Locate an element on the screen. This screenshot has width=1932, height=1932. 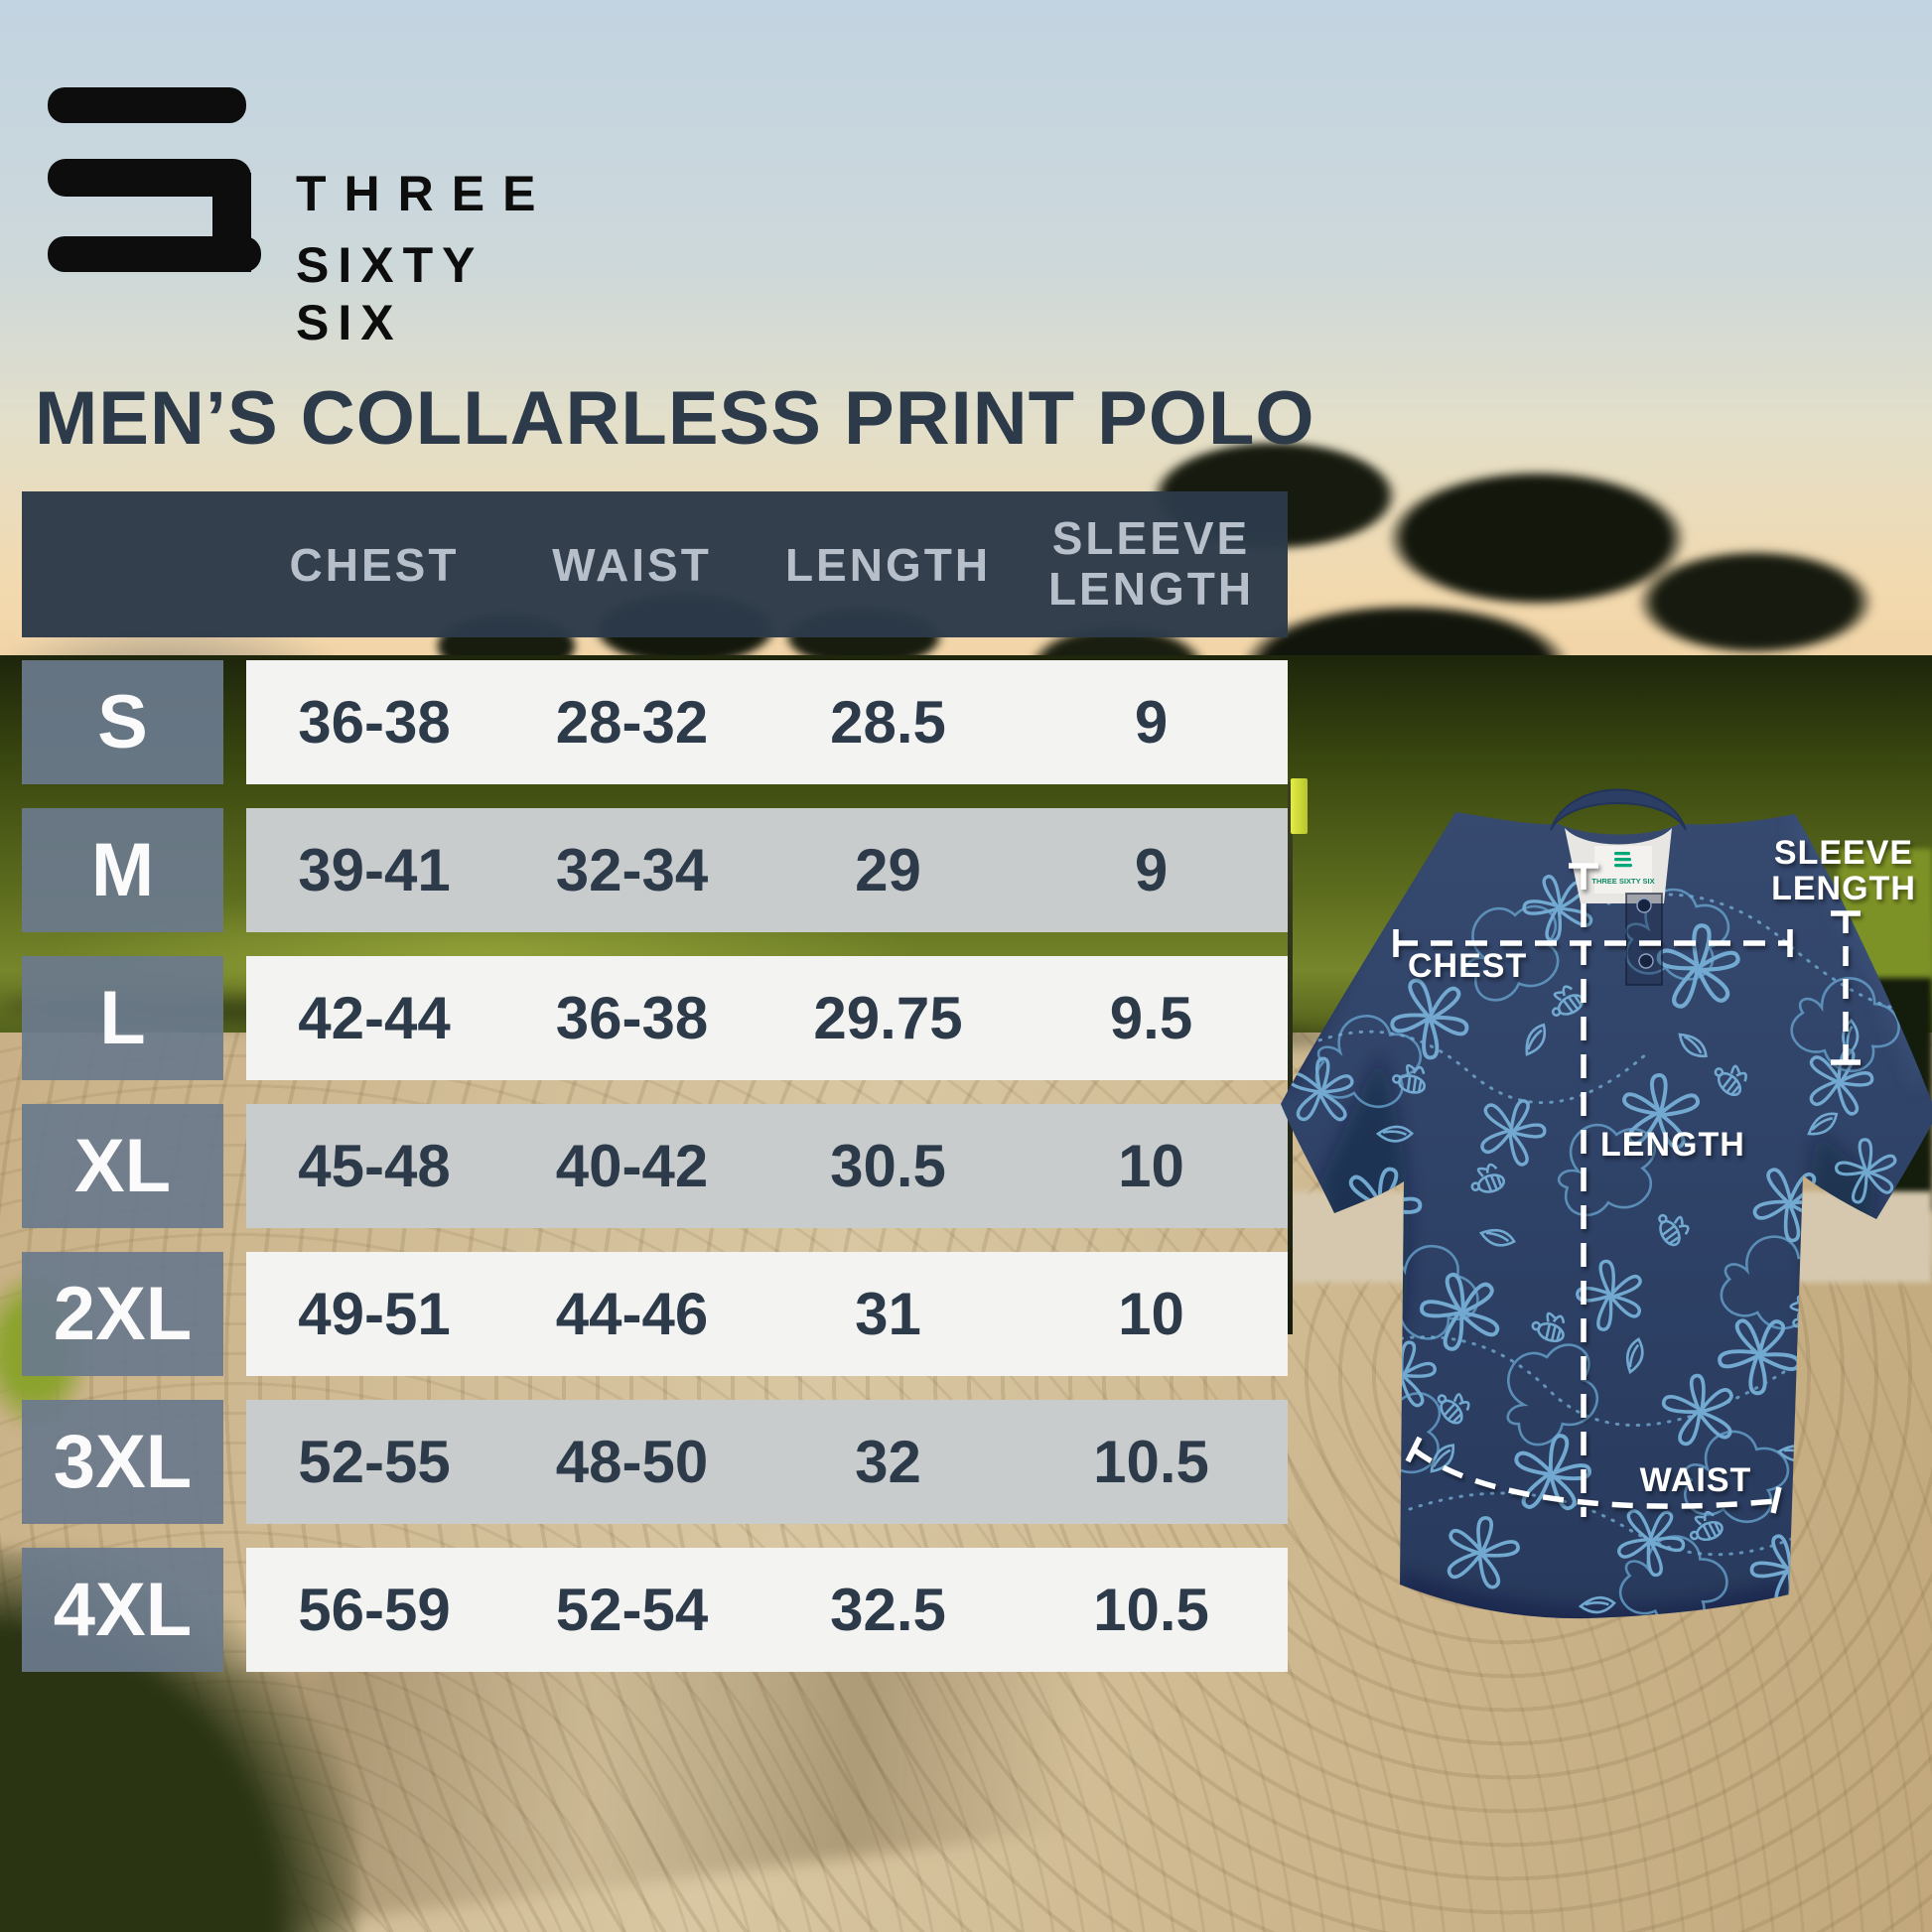
cell-chest: 49-51 is located at coordinates (375, 1314).